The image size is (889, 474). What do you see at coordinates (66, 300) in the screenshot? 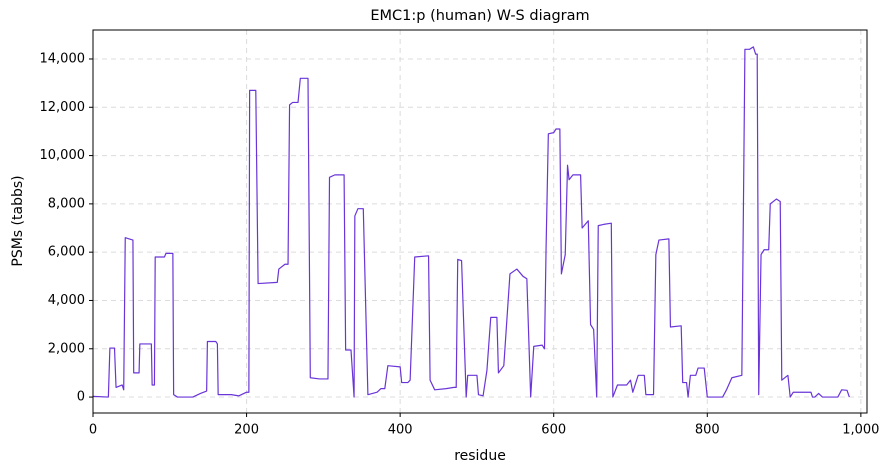
I see `y-tick-label: 4,000` at bounding box center [66, 300].